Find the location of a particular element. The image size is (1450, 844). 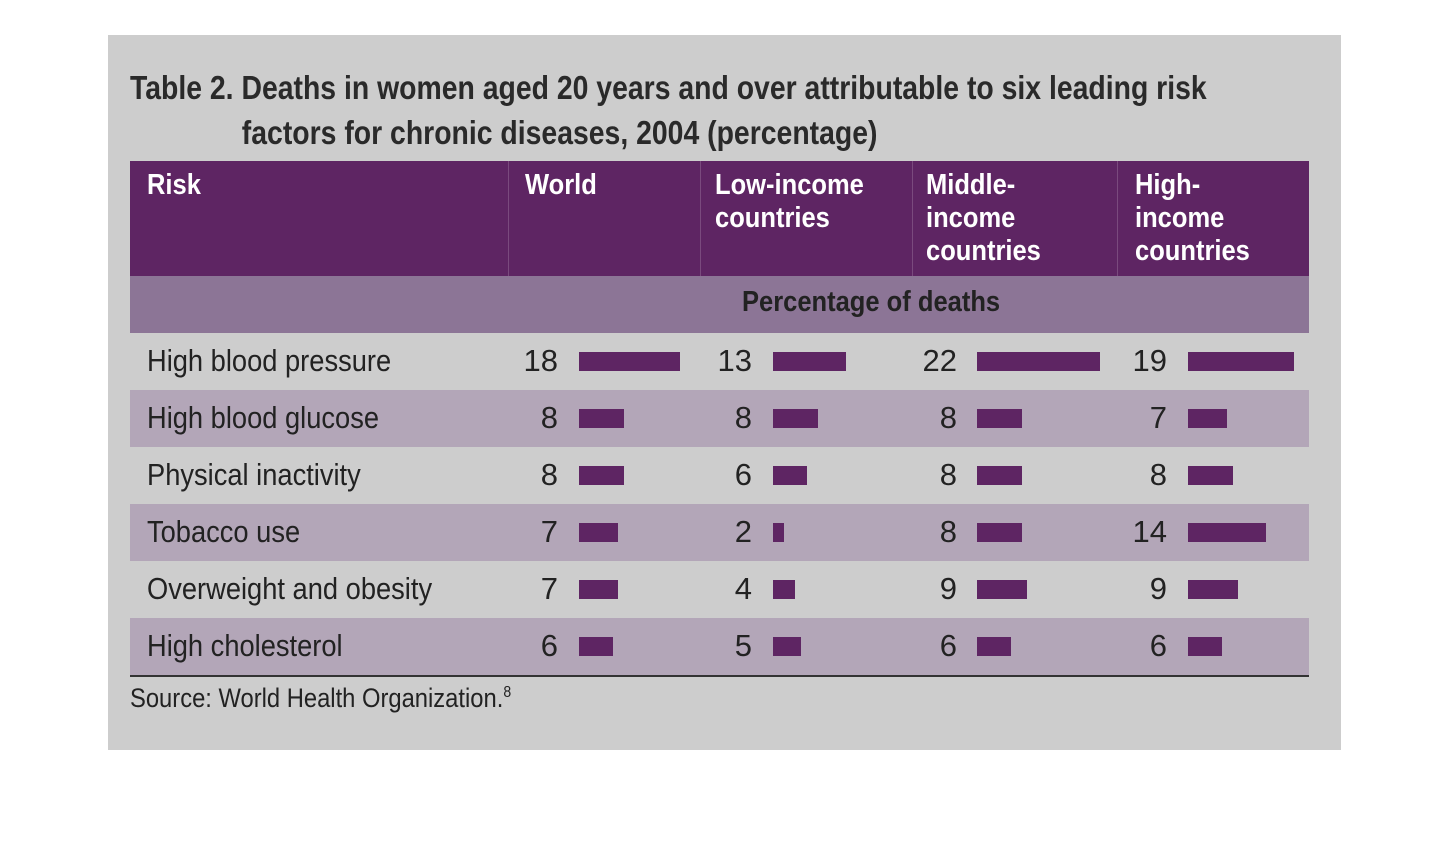

risk-label: Tobacco use is located at coordinates (224, 531).